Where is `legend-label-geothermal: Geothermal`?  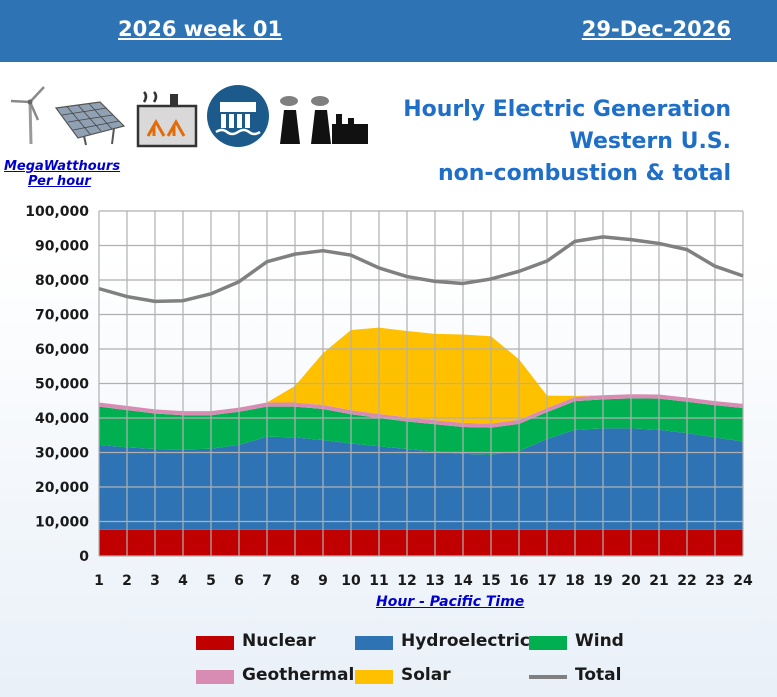
legend-label-geothermal: Geothermal is located at coordinates (298, 675).